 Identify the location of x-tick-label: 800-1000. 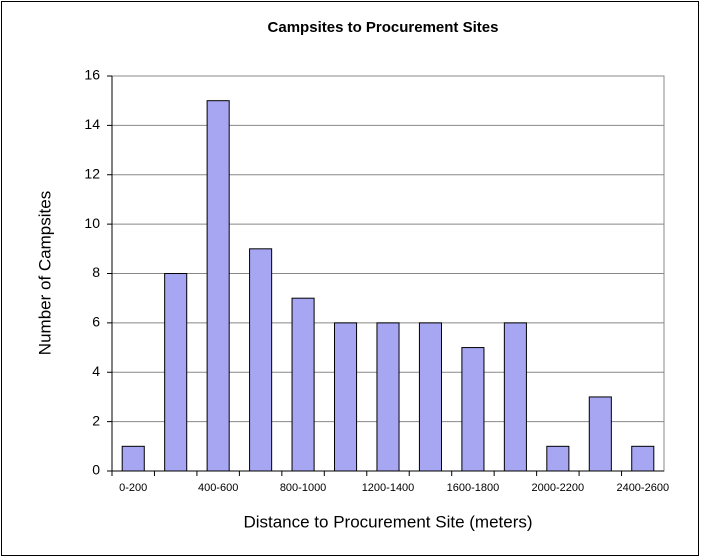
(303, 488).